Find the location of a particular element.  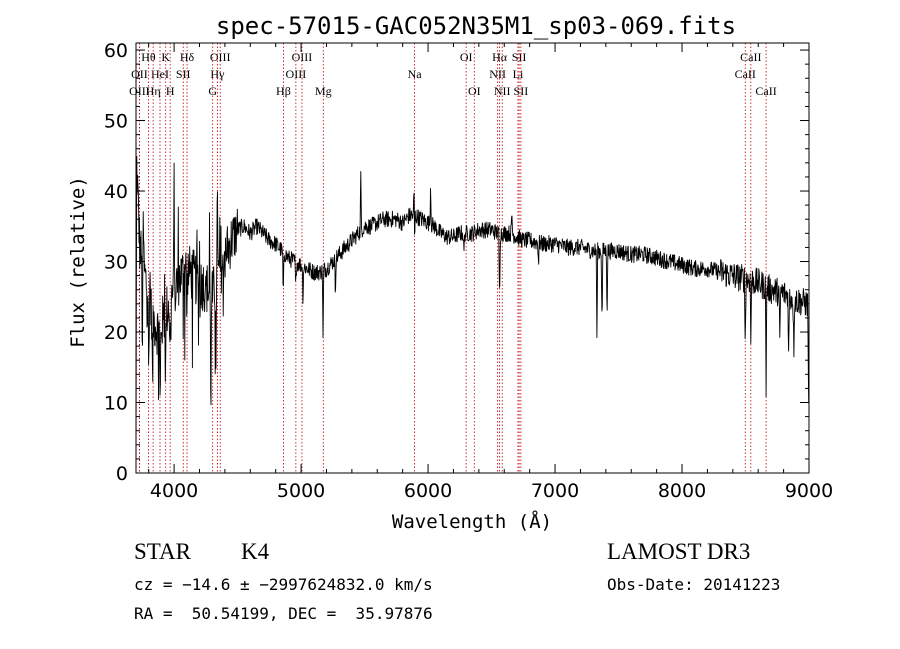

spectral-line-label: HeI is located at coordinates (160, 74).